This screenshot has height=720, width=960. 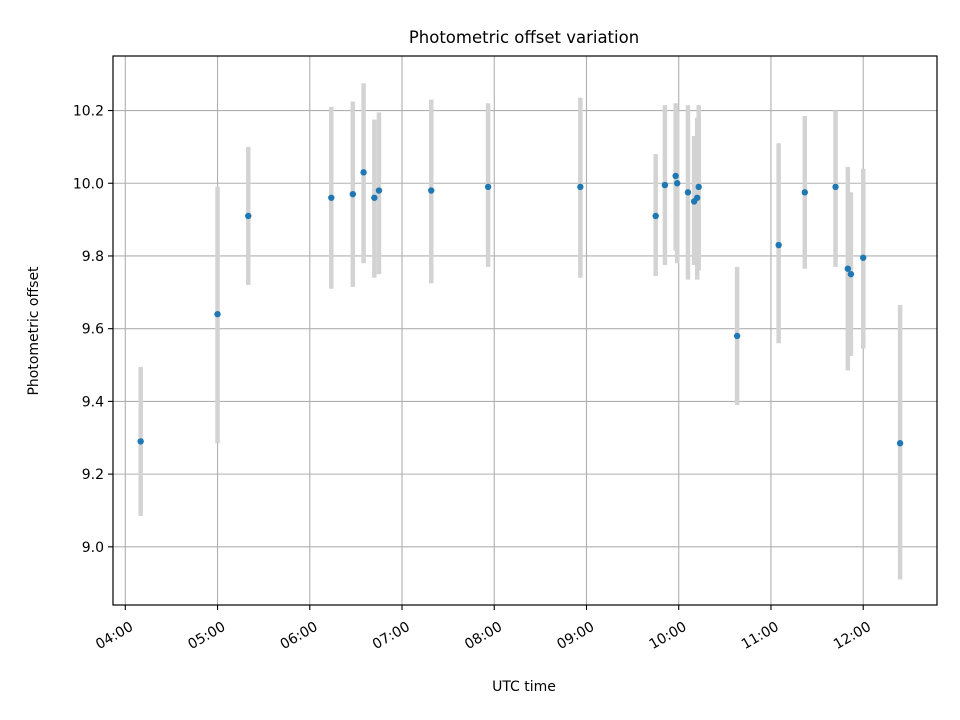 I want to click on x-tick-label: 05:00, so click(x=206, y=636).